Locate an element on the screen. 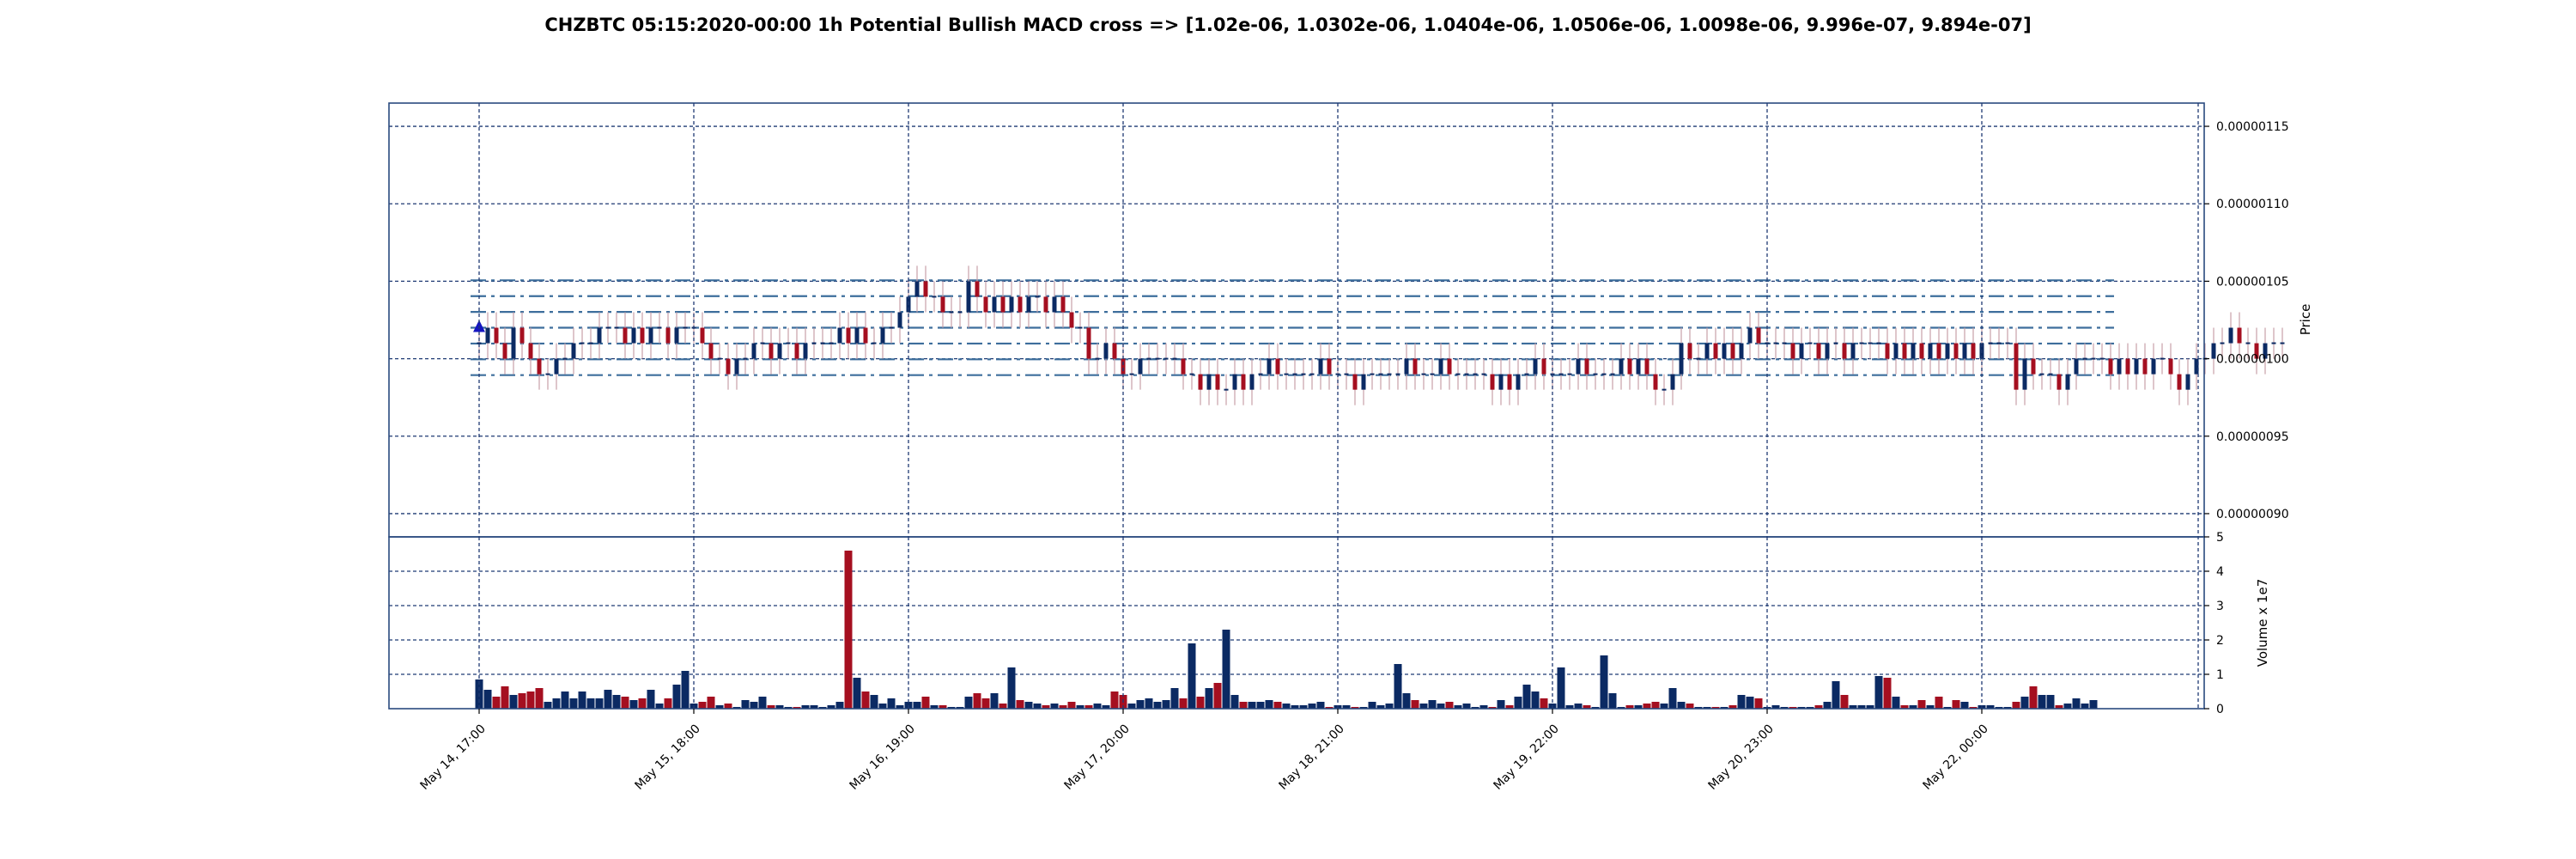 This screenshot has height=859, width=2576. volume-tick-label: 2 is located at coordinates (2220, 641).